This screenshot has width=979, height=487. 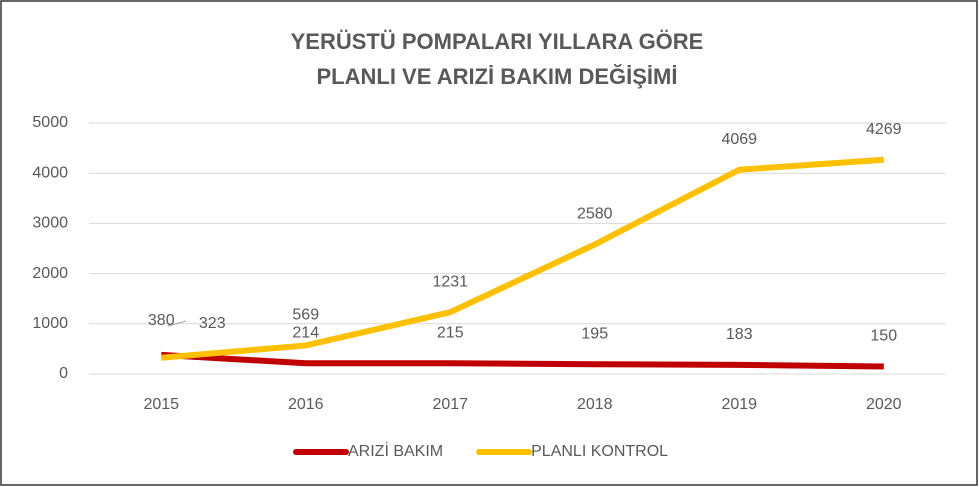 What do you see at coordinates (884, 129) in the screenshot?
I see `data-label: 4269` at bounding box center [884, 129].